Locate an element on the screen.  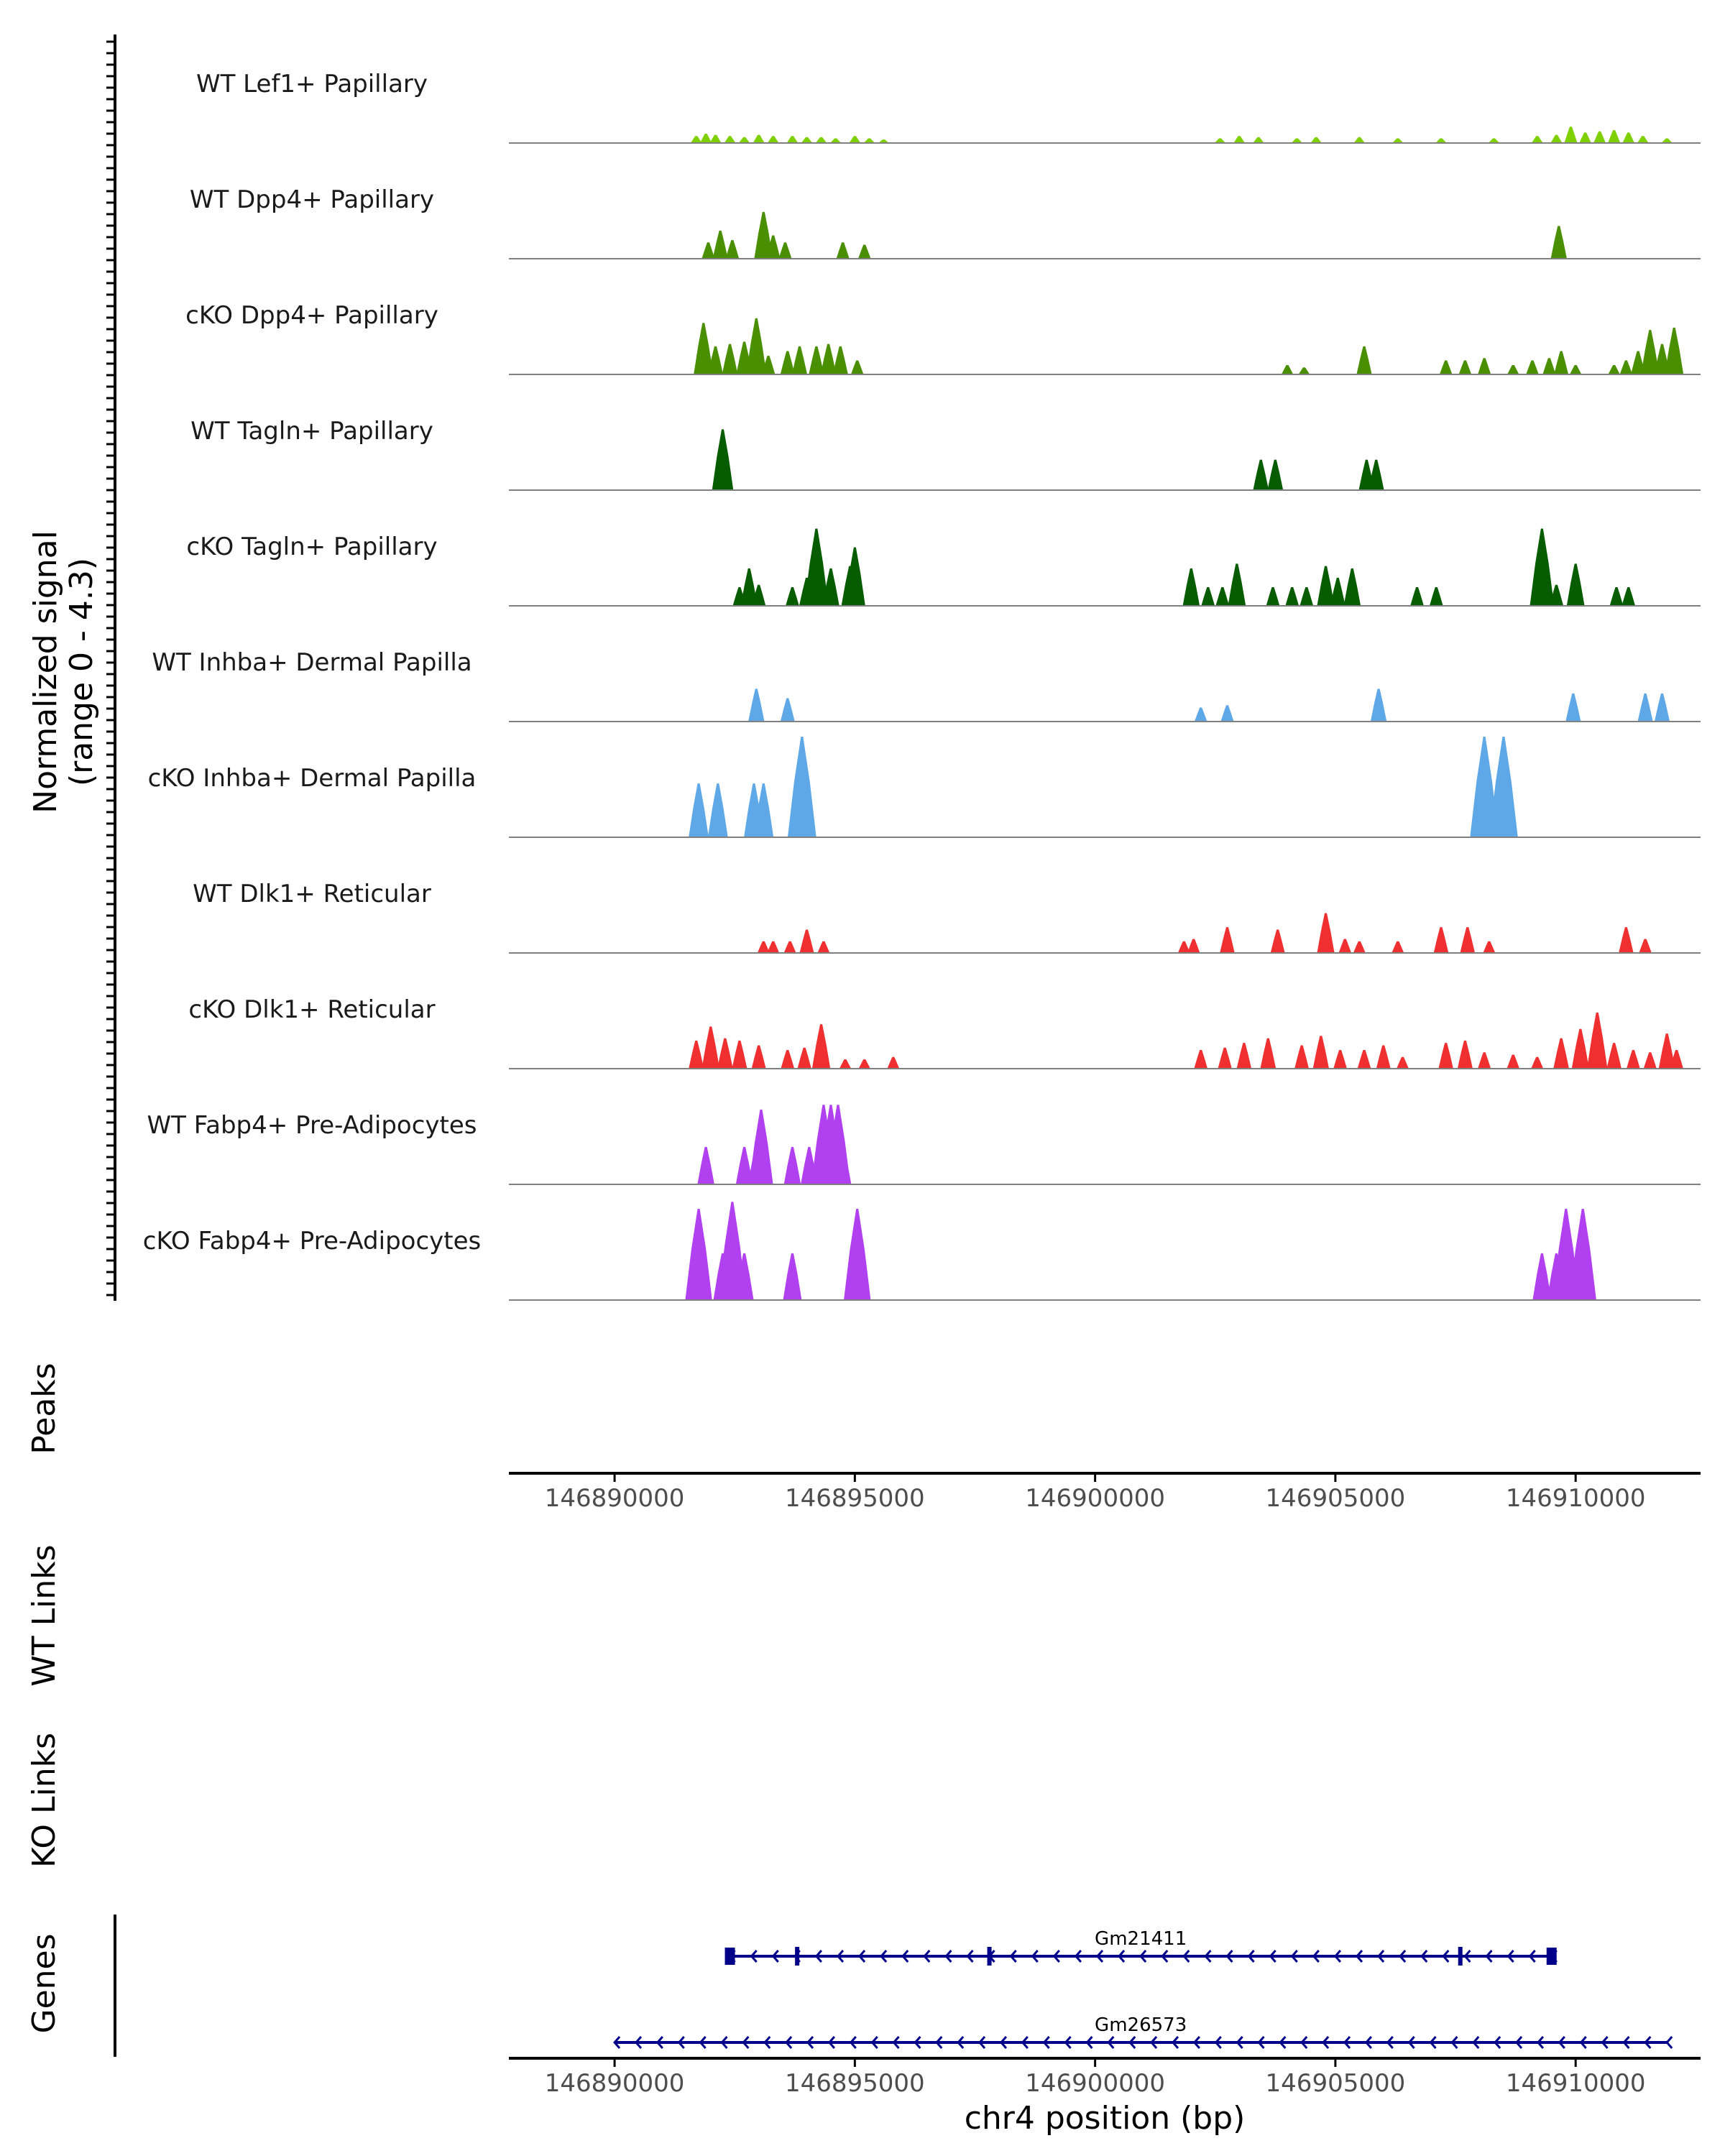
track-label: WT Dlk1+ Reticular is located at coordinates (312, 894).